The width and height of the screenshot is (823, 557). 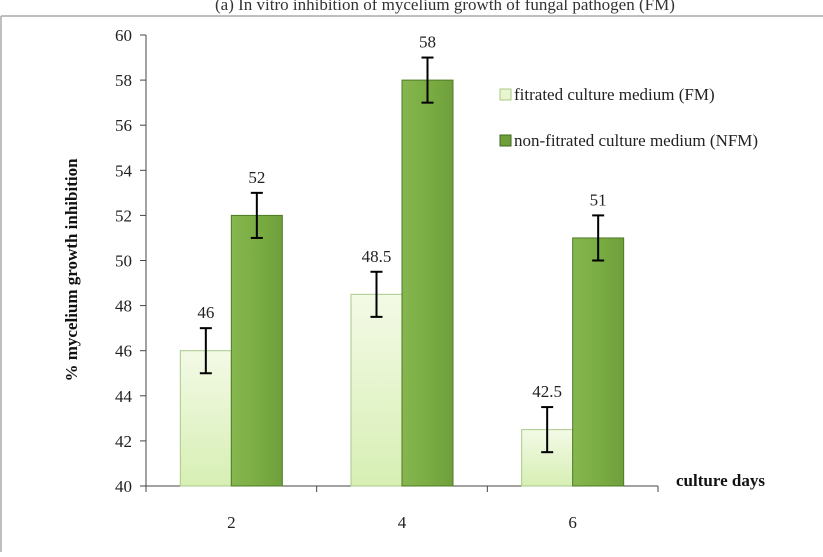 What do you see at coordinates (123, 486) in the screenshot?
I see `y-tick-label: 40` at bounding box center [123, 486].